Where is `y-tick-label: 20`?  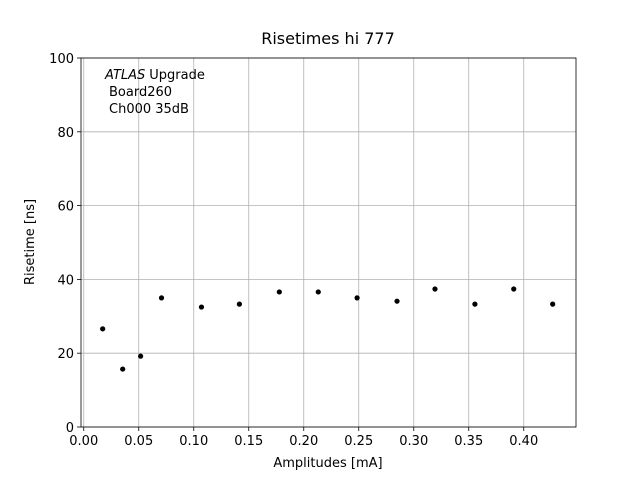 y-tick-label: 20 is located at coordinates (65, 354).